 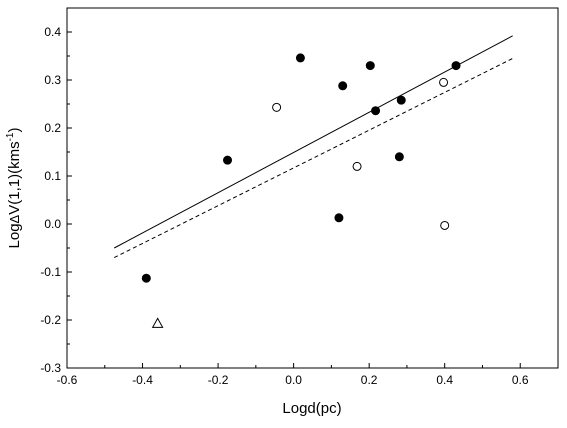 What do you see at coordinates (50, 272) in the screenshot?
I see `y-tick-label: -0.1` at bounding box center [50, 272].